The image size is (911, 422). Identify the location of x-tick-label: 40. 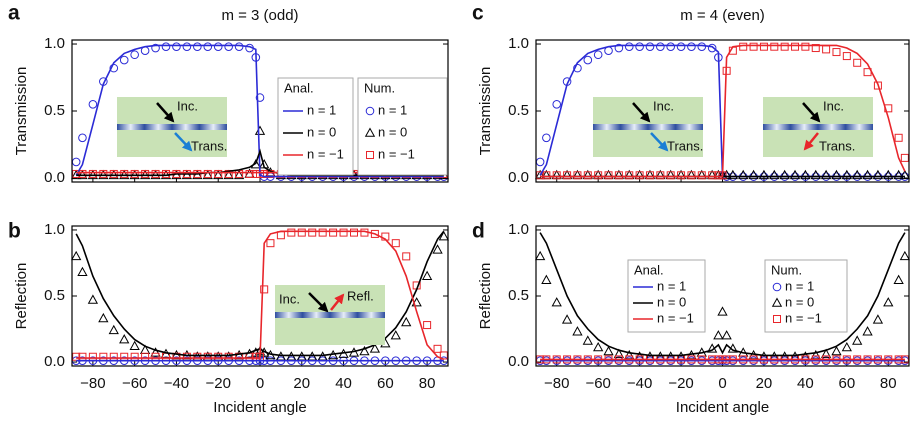
(343, 383).